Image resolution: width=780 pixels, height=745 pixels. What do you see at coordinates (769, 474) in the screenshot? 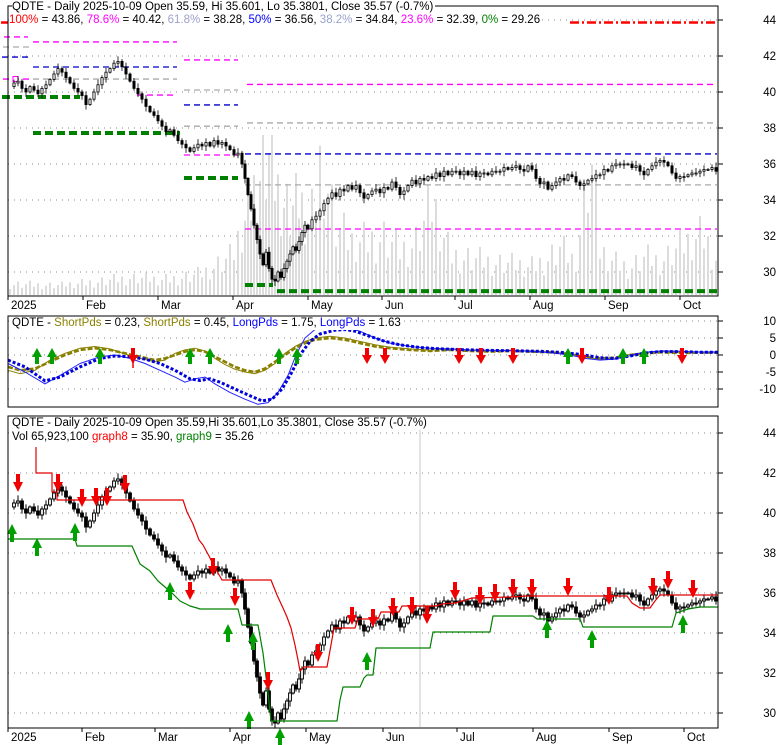
I see `bottom-y-axis-label: 42` at bounding box center [769, 474].